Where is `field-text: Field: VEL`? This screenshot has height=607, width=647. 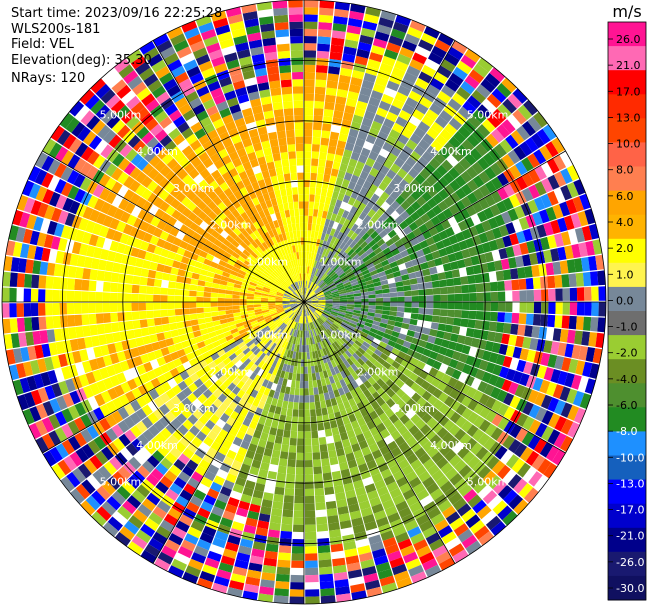
field-text: Field: VEL is located at coordinates (42, 44).